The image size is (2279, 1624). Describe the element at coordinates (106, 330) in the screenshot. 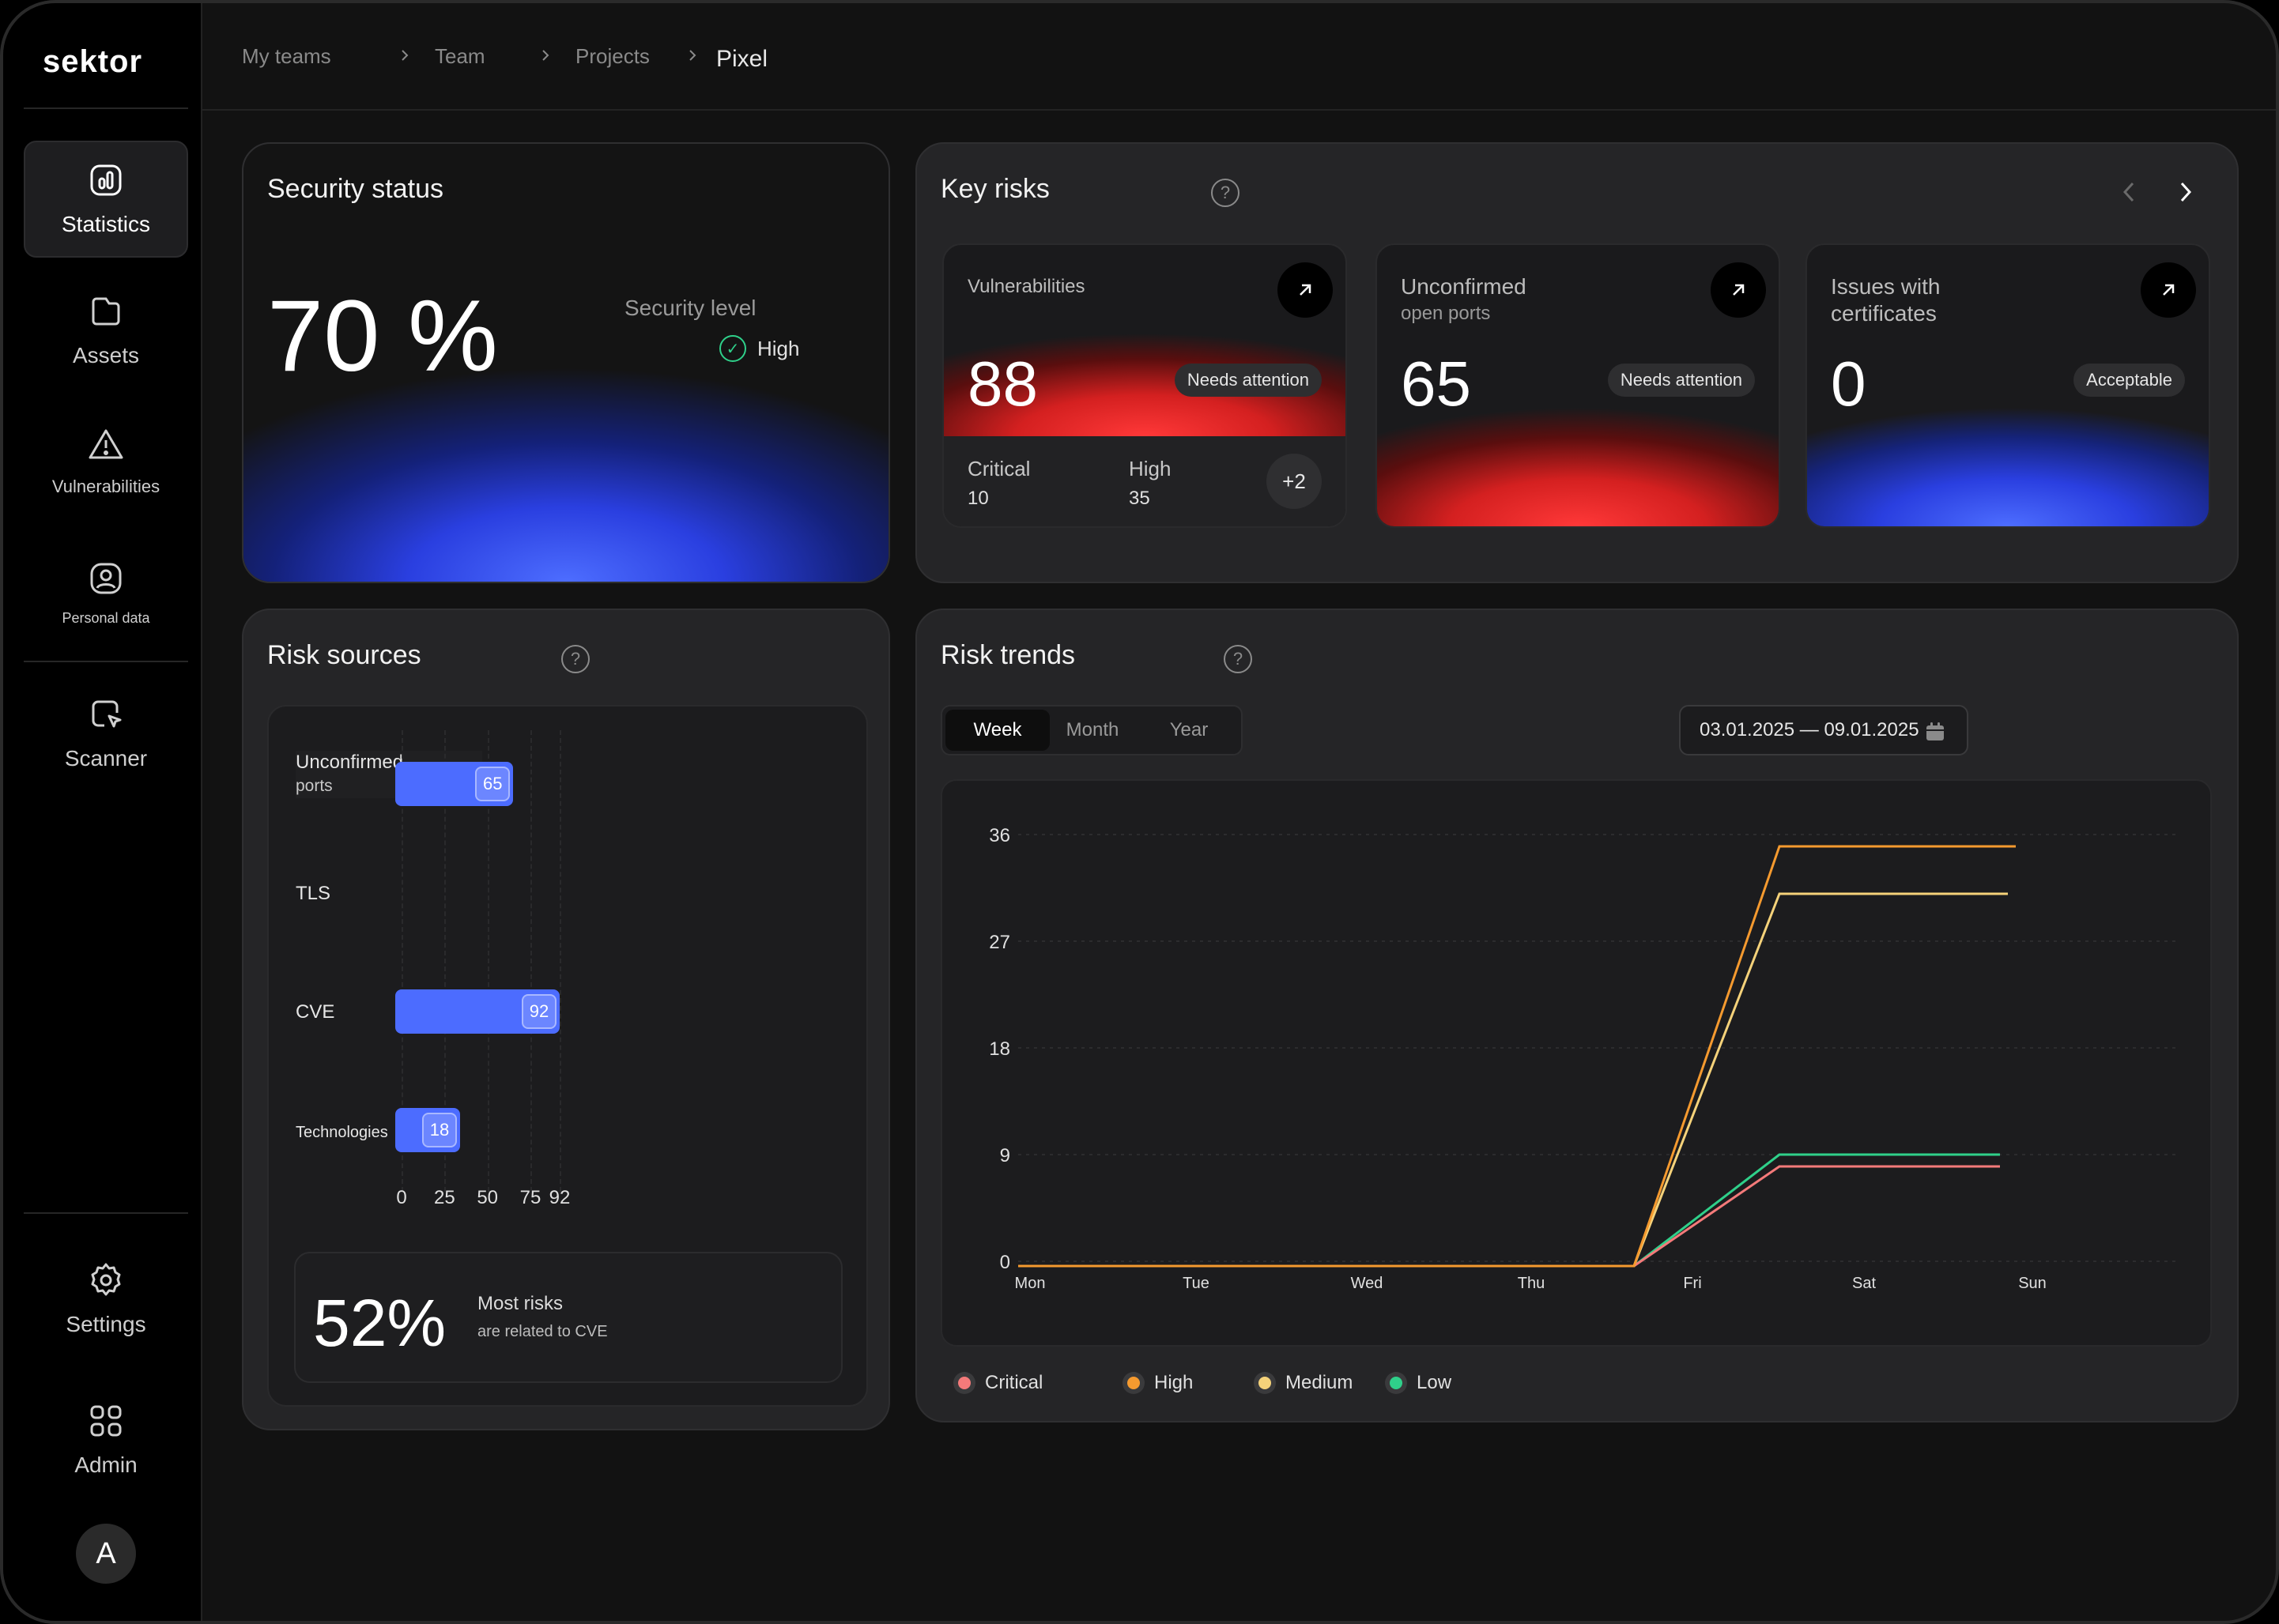

I see `sidebar-item-assets: Assets` at that location.